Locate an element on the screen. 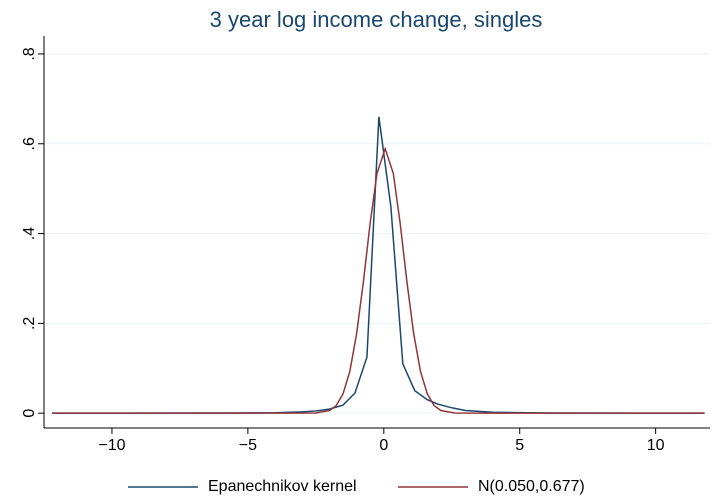 The height and width of the screenshot is (502, 713). x-tick-label: −10 is located at coordinates (111, 445).